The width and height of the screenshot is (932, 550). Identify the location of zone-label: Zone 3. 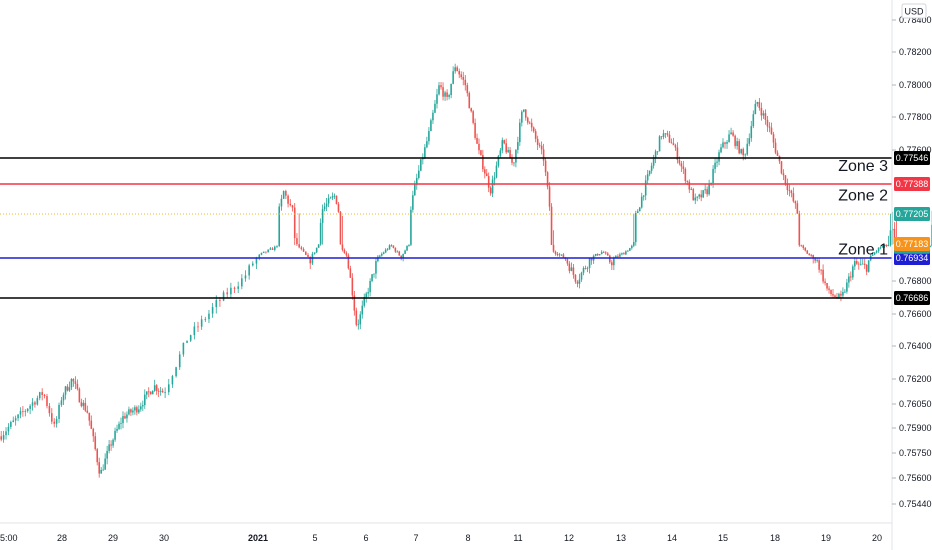
(863, 166).